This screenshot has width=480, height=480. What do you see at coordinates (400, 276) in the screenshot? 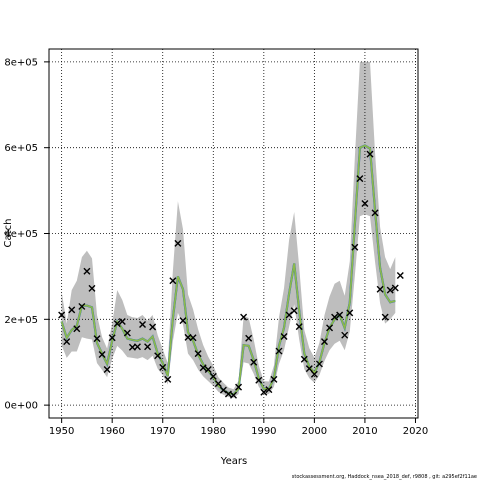
I see `observed-point-2017` at bounding box center [400, 276].